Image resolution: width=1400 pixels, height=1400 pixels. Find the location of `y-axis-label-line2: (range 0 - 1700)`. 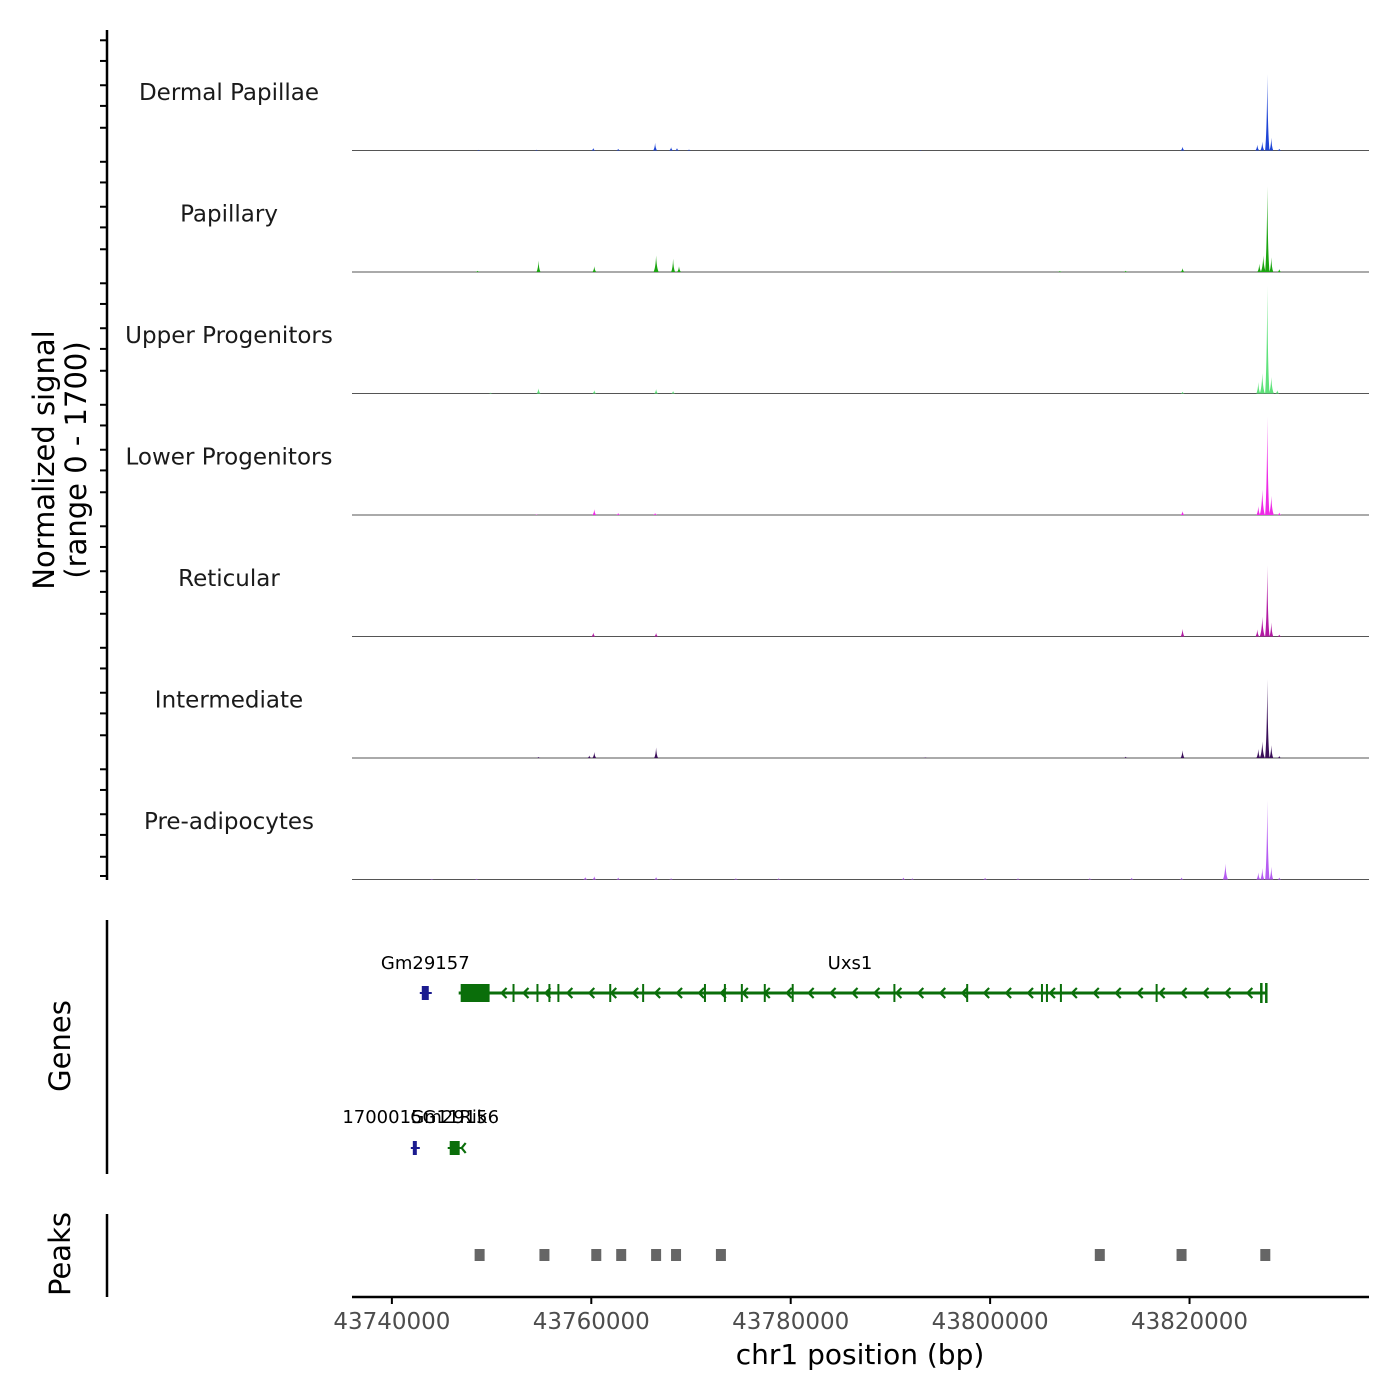

y-axis-label-line2: (range 0 - 1700) is located at coordinates (76, 459).